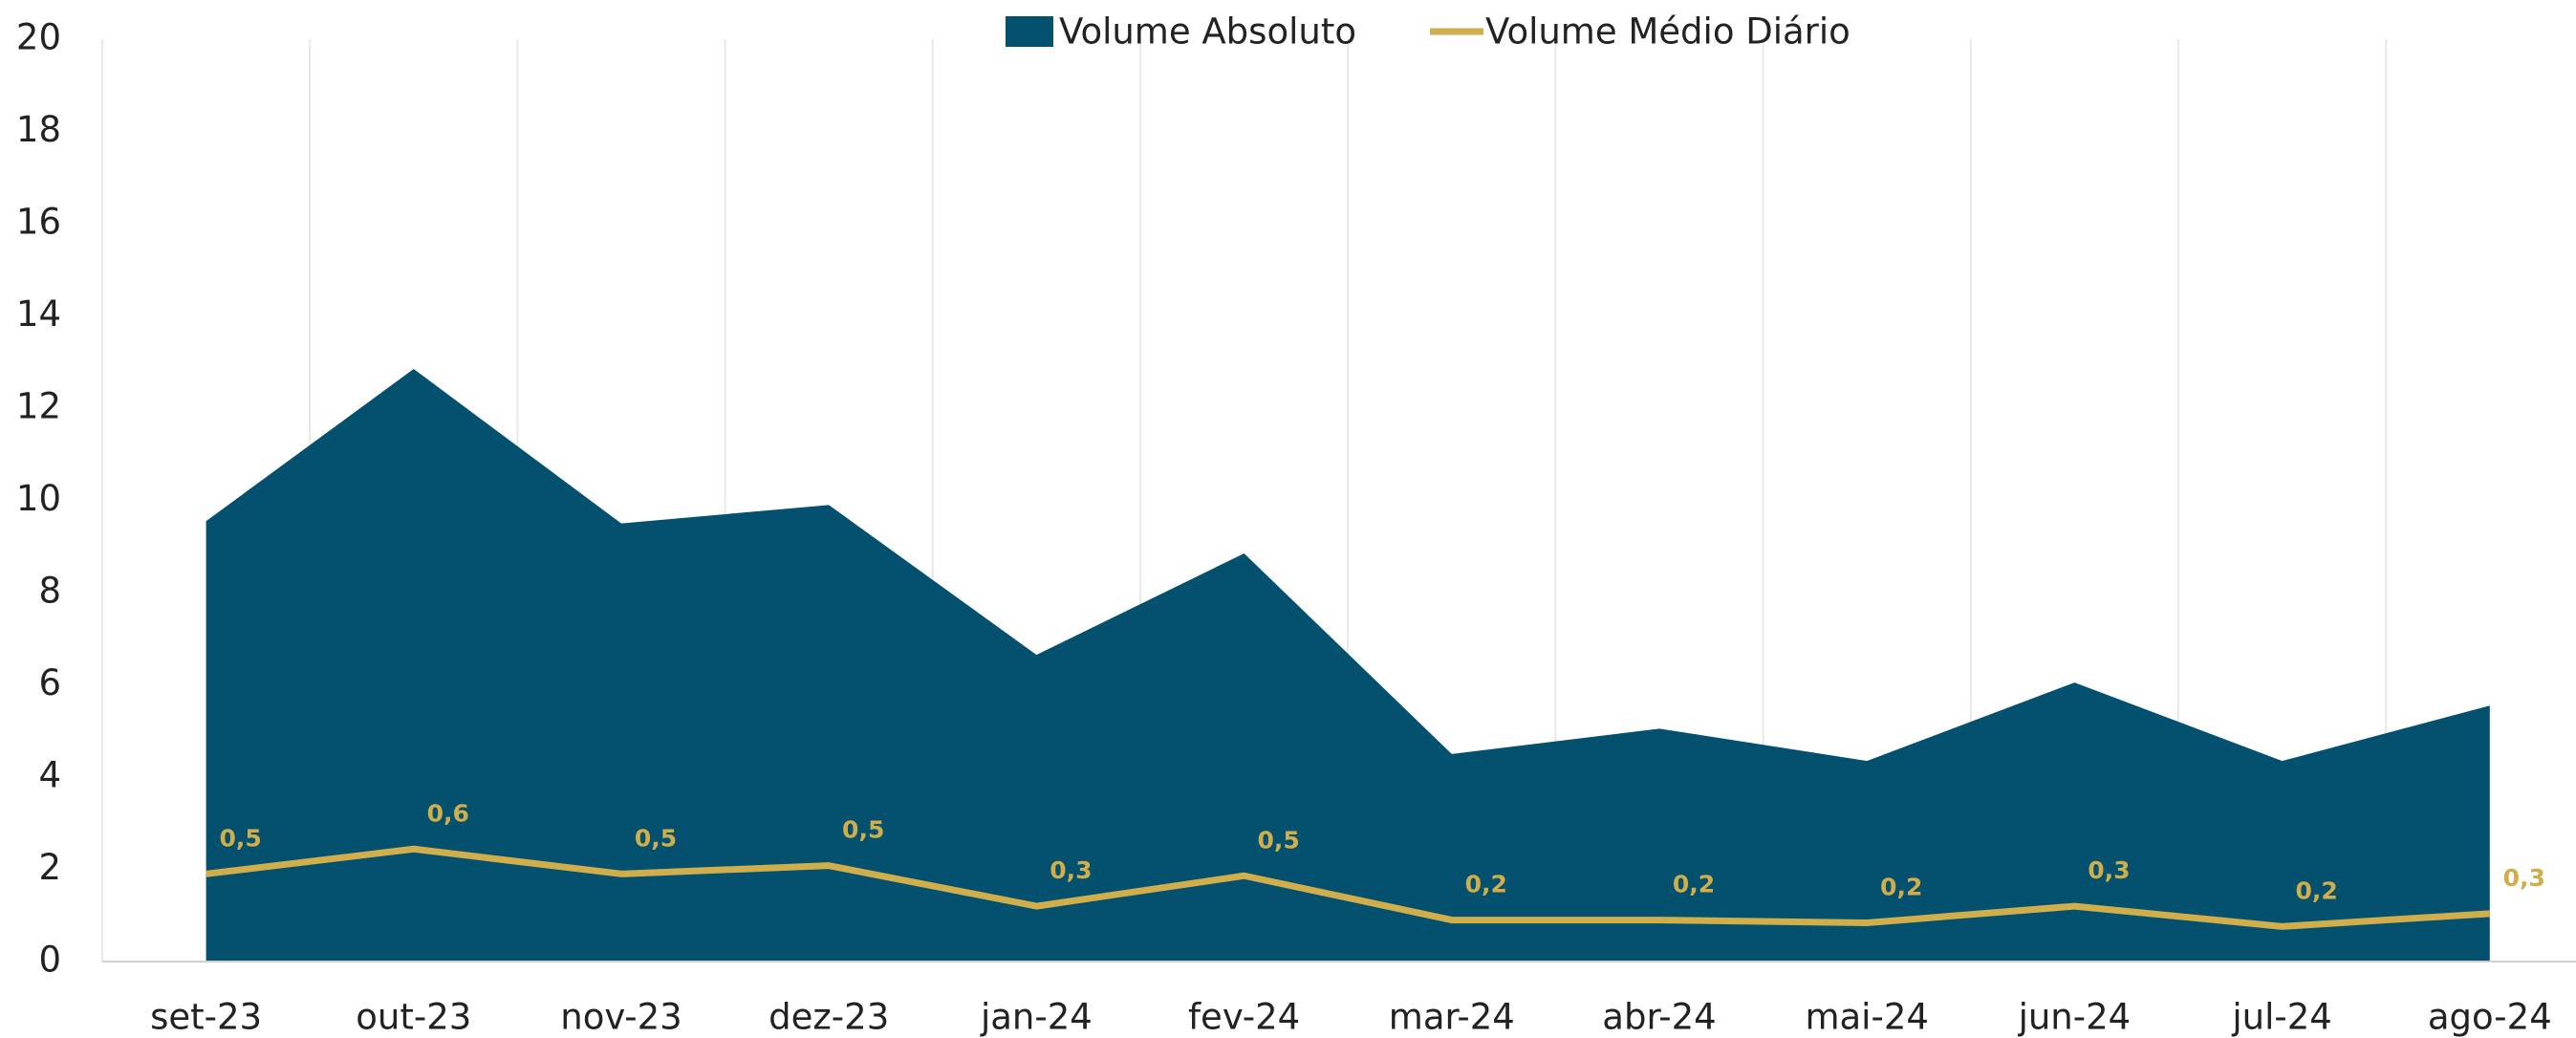 This screenshot has height=1038, width=2576. I want to click on x-tick-label: nov-23, so click(621, 1017).